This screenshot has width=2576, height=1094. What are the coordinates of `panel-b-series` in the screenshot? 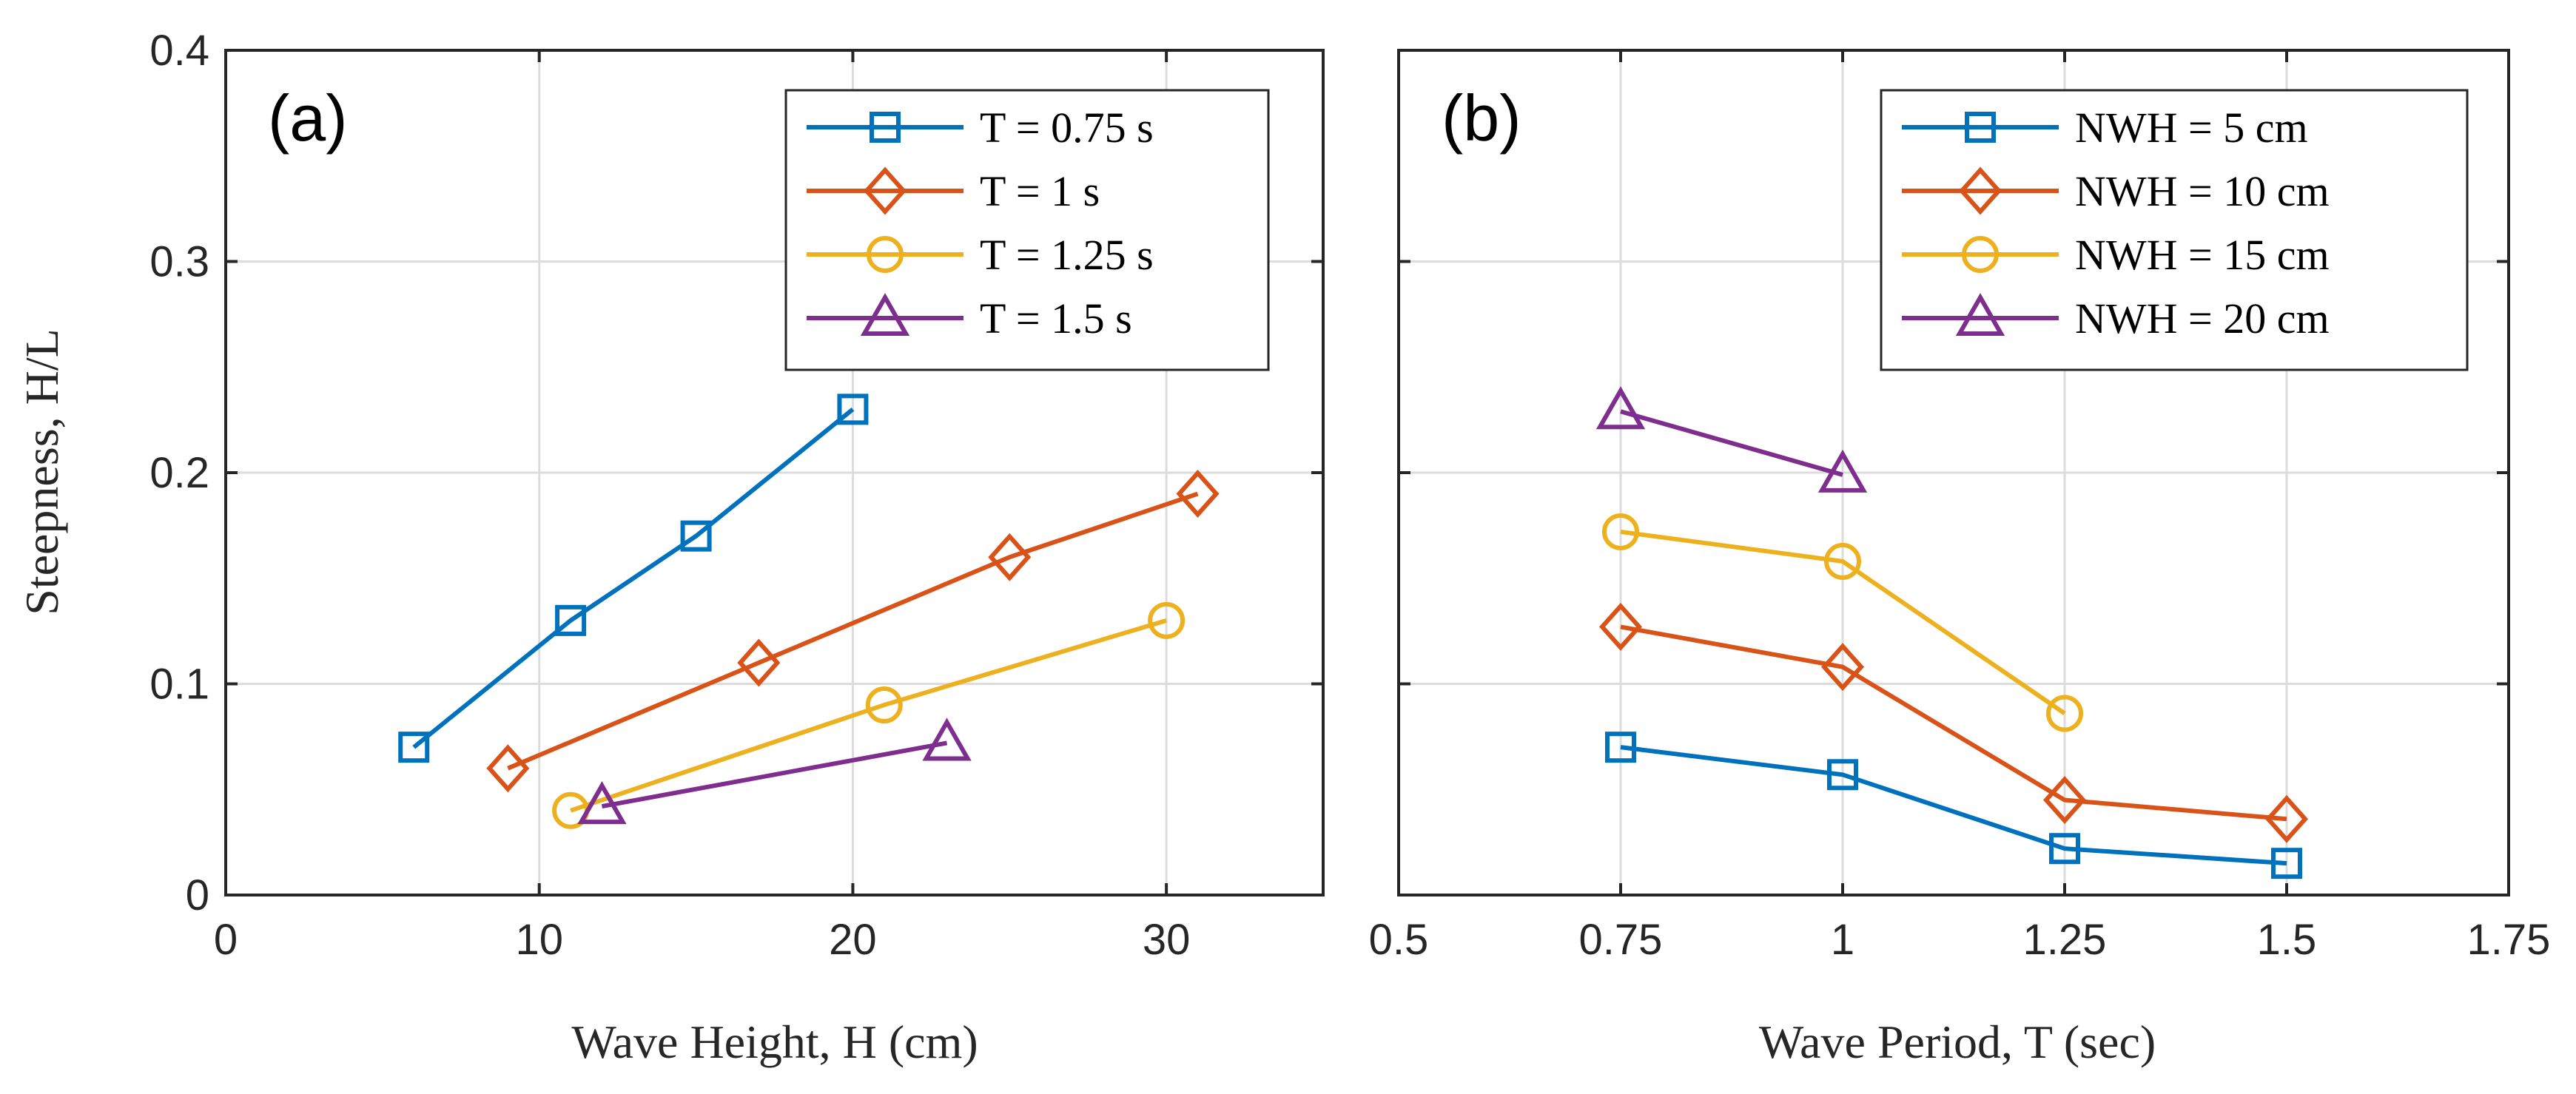 It's located at (1952, 633).